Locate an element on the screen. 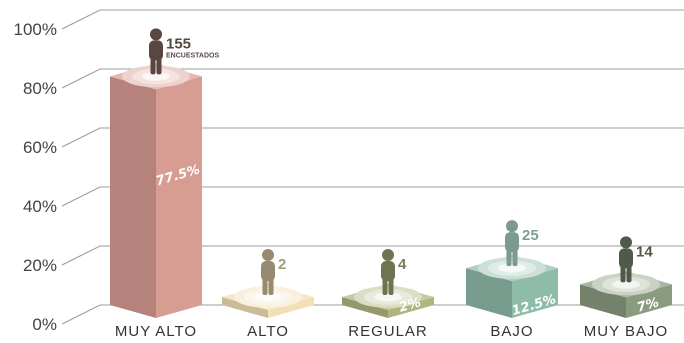  category-label: BAJO is located at coordinates (511, 331).